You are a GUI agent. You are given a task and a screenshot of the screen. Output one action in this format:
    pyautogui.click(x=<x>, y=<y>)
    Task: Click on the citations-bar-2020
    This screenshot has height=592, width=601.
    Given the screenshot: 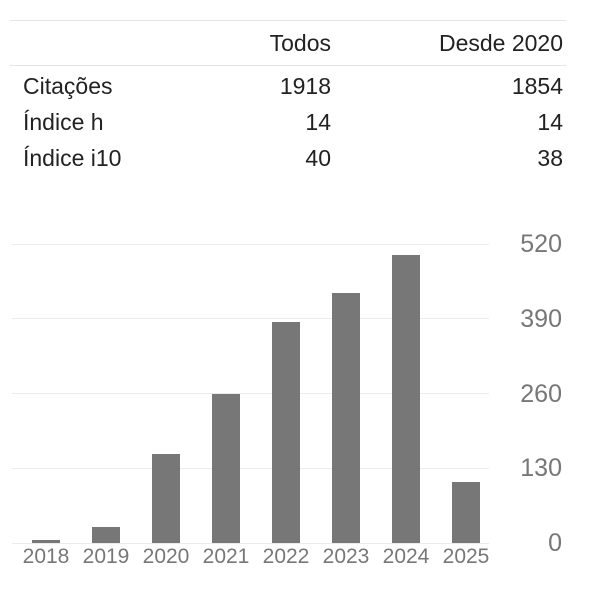 What is the action you would take?
    pyautogui.click(x=166, y=498)
    